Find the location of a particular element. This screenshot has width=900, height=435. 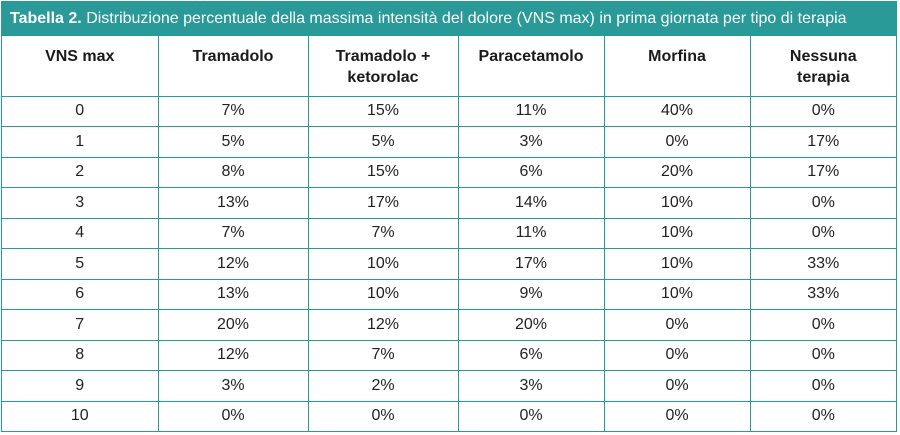

table-row: 5 12% 10% 17% 10% 33% is located at coordinates (449, 264).